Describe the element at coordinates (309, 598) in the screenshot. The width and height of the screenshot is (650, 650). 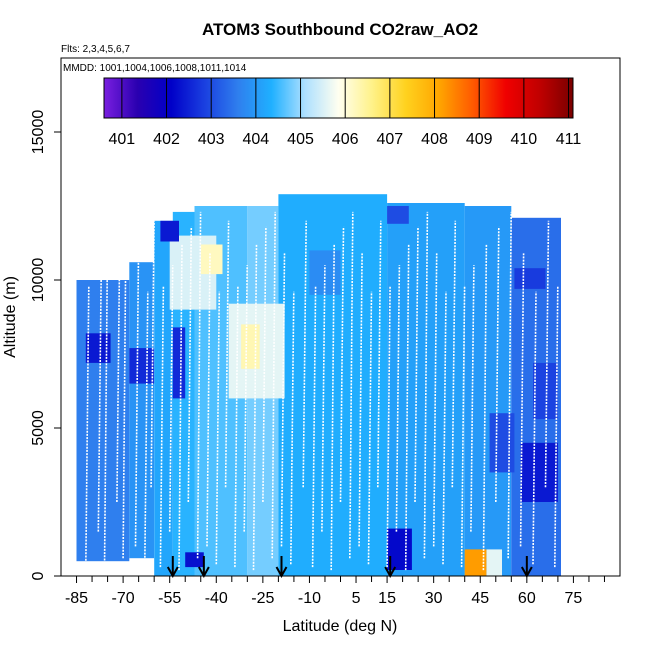
I see `x-tick-label: -10` at that location.